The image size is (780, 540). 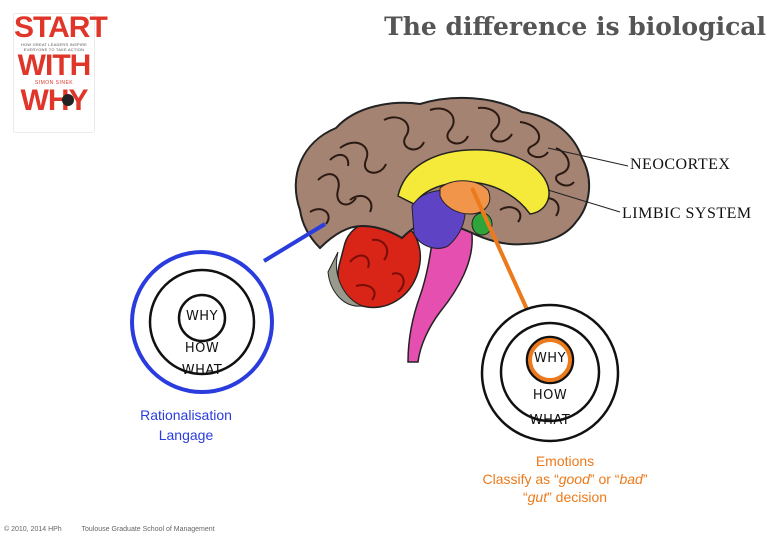 What do you see at coordinates (565, 461) in the screenshot?
I see `caption-emotions: Emotions` at bounding box center [565, 461].